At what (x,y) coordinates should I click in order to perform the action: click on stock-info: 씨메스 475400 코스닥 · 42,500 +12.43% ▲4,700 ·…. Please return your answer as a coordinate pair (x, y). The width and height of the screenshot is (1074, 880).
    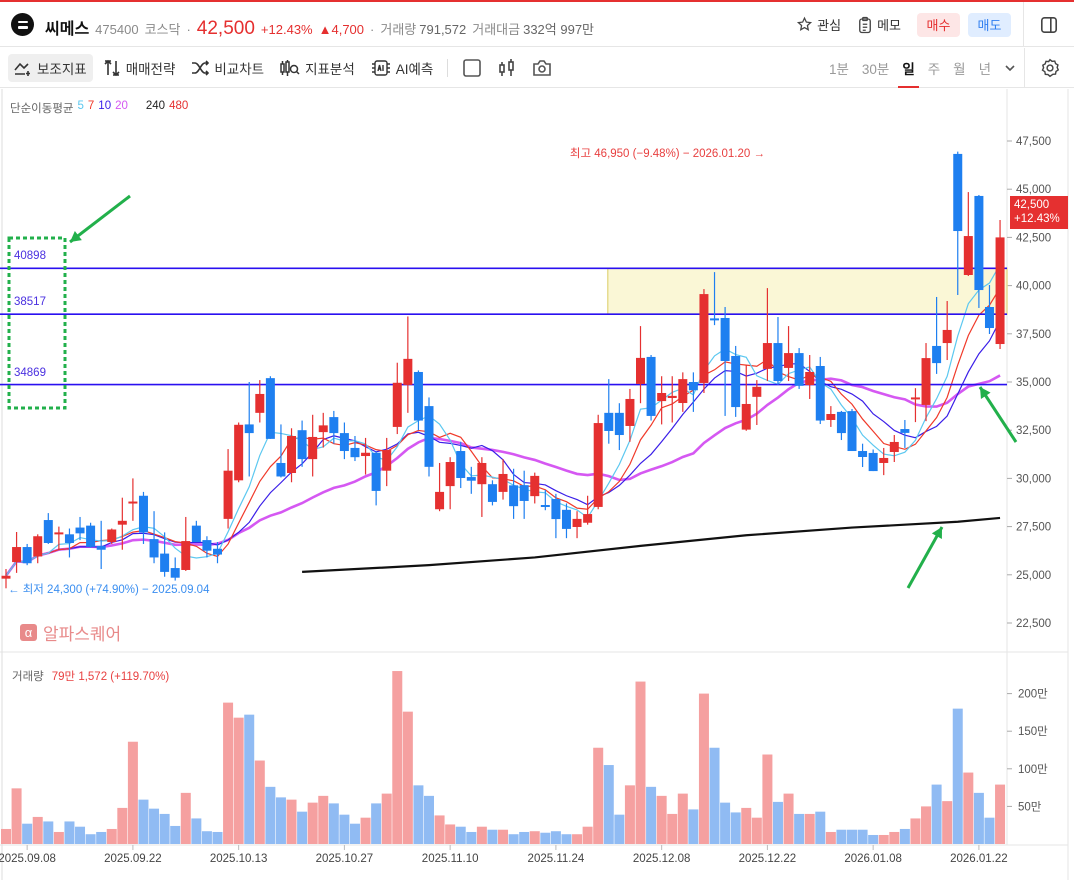
    Looking at the image, I should click on (319, 27).